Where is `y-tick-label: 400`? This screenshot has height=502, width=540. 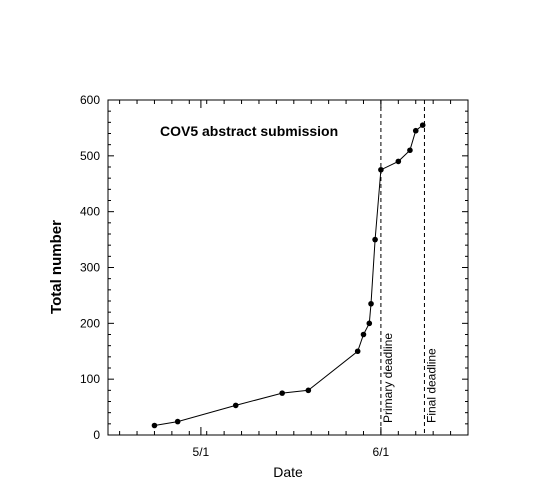
y-tick-label: 400 is located at coordinates (90, 212).